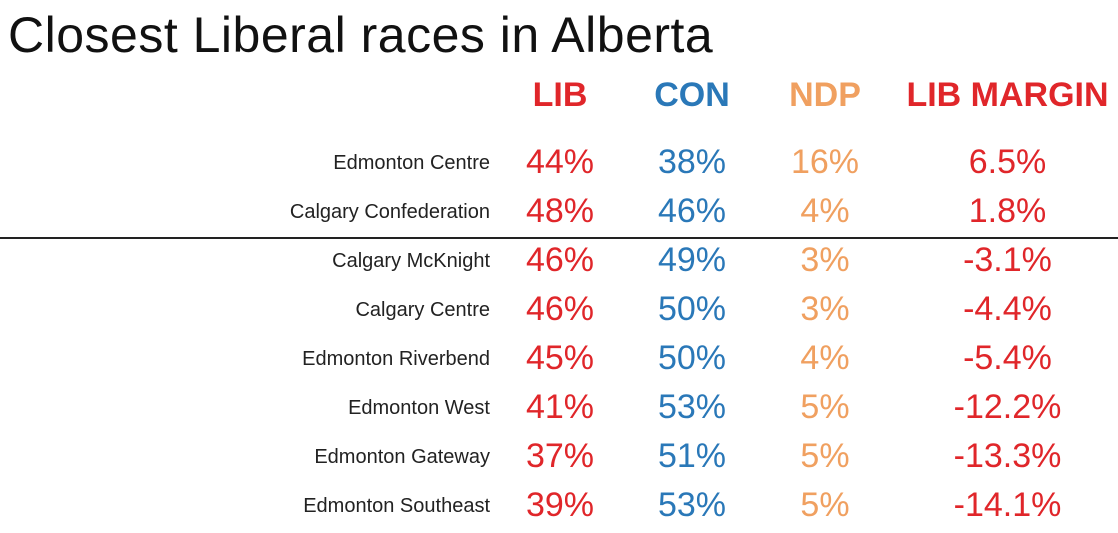 The width and height of the screenshot is (1118, 533). What do you see at coordinates (560, 358) in the screenshot?
I see `lib-value: 45%` at bounding box center [560, 358].